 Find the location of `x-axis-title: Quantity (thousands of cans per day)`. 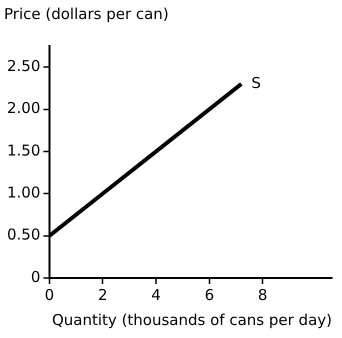

x-axis-title: Quantity (thousands of cans per day) is located at coordinates (192, 319).